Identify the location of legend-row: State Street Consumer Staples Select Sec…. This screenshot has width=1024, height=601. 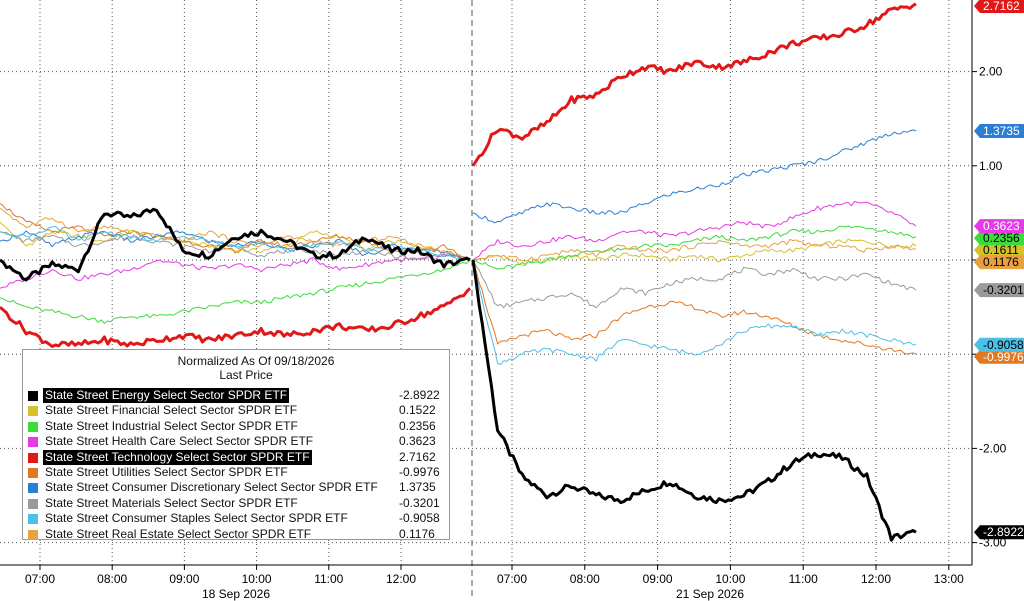
(236, 518).